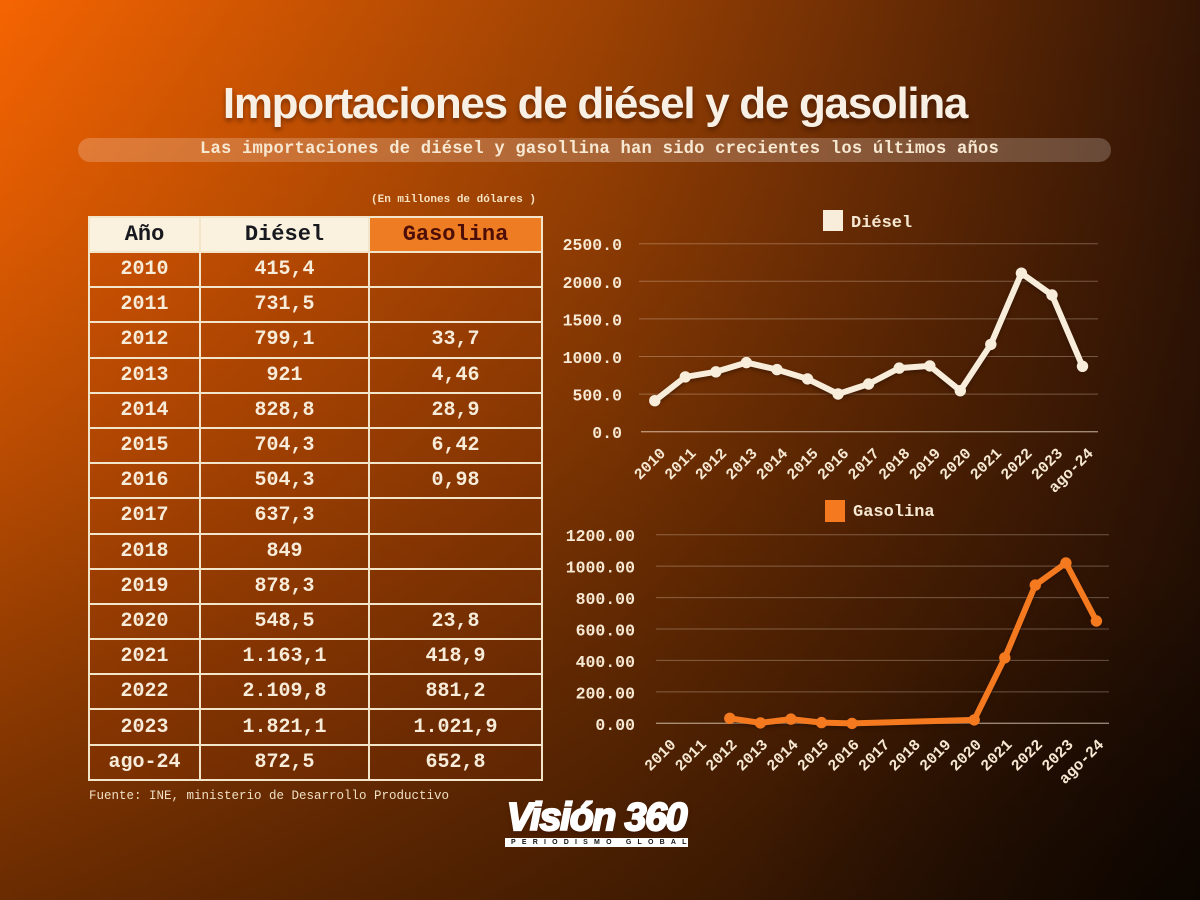 This screenshot has width=1200, height=900. Describe the element at coordinates (592, 283) in the screenshot. I see `svg-text: 2000.0` at that location.